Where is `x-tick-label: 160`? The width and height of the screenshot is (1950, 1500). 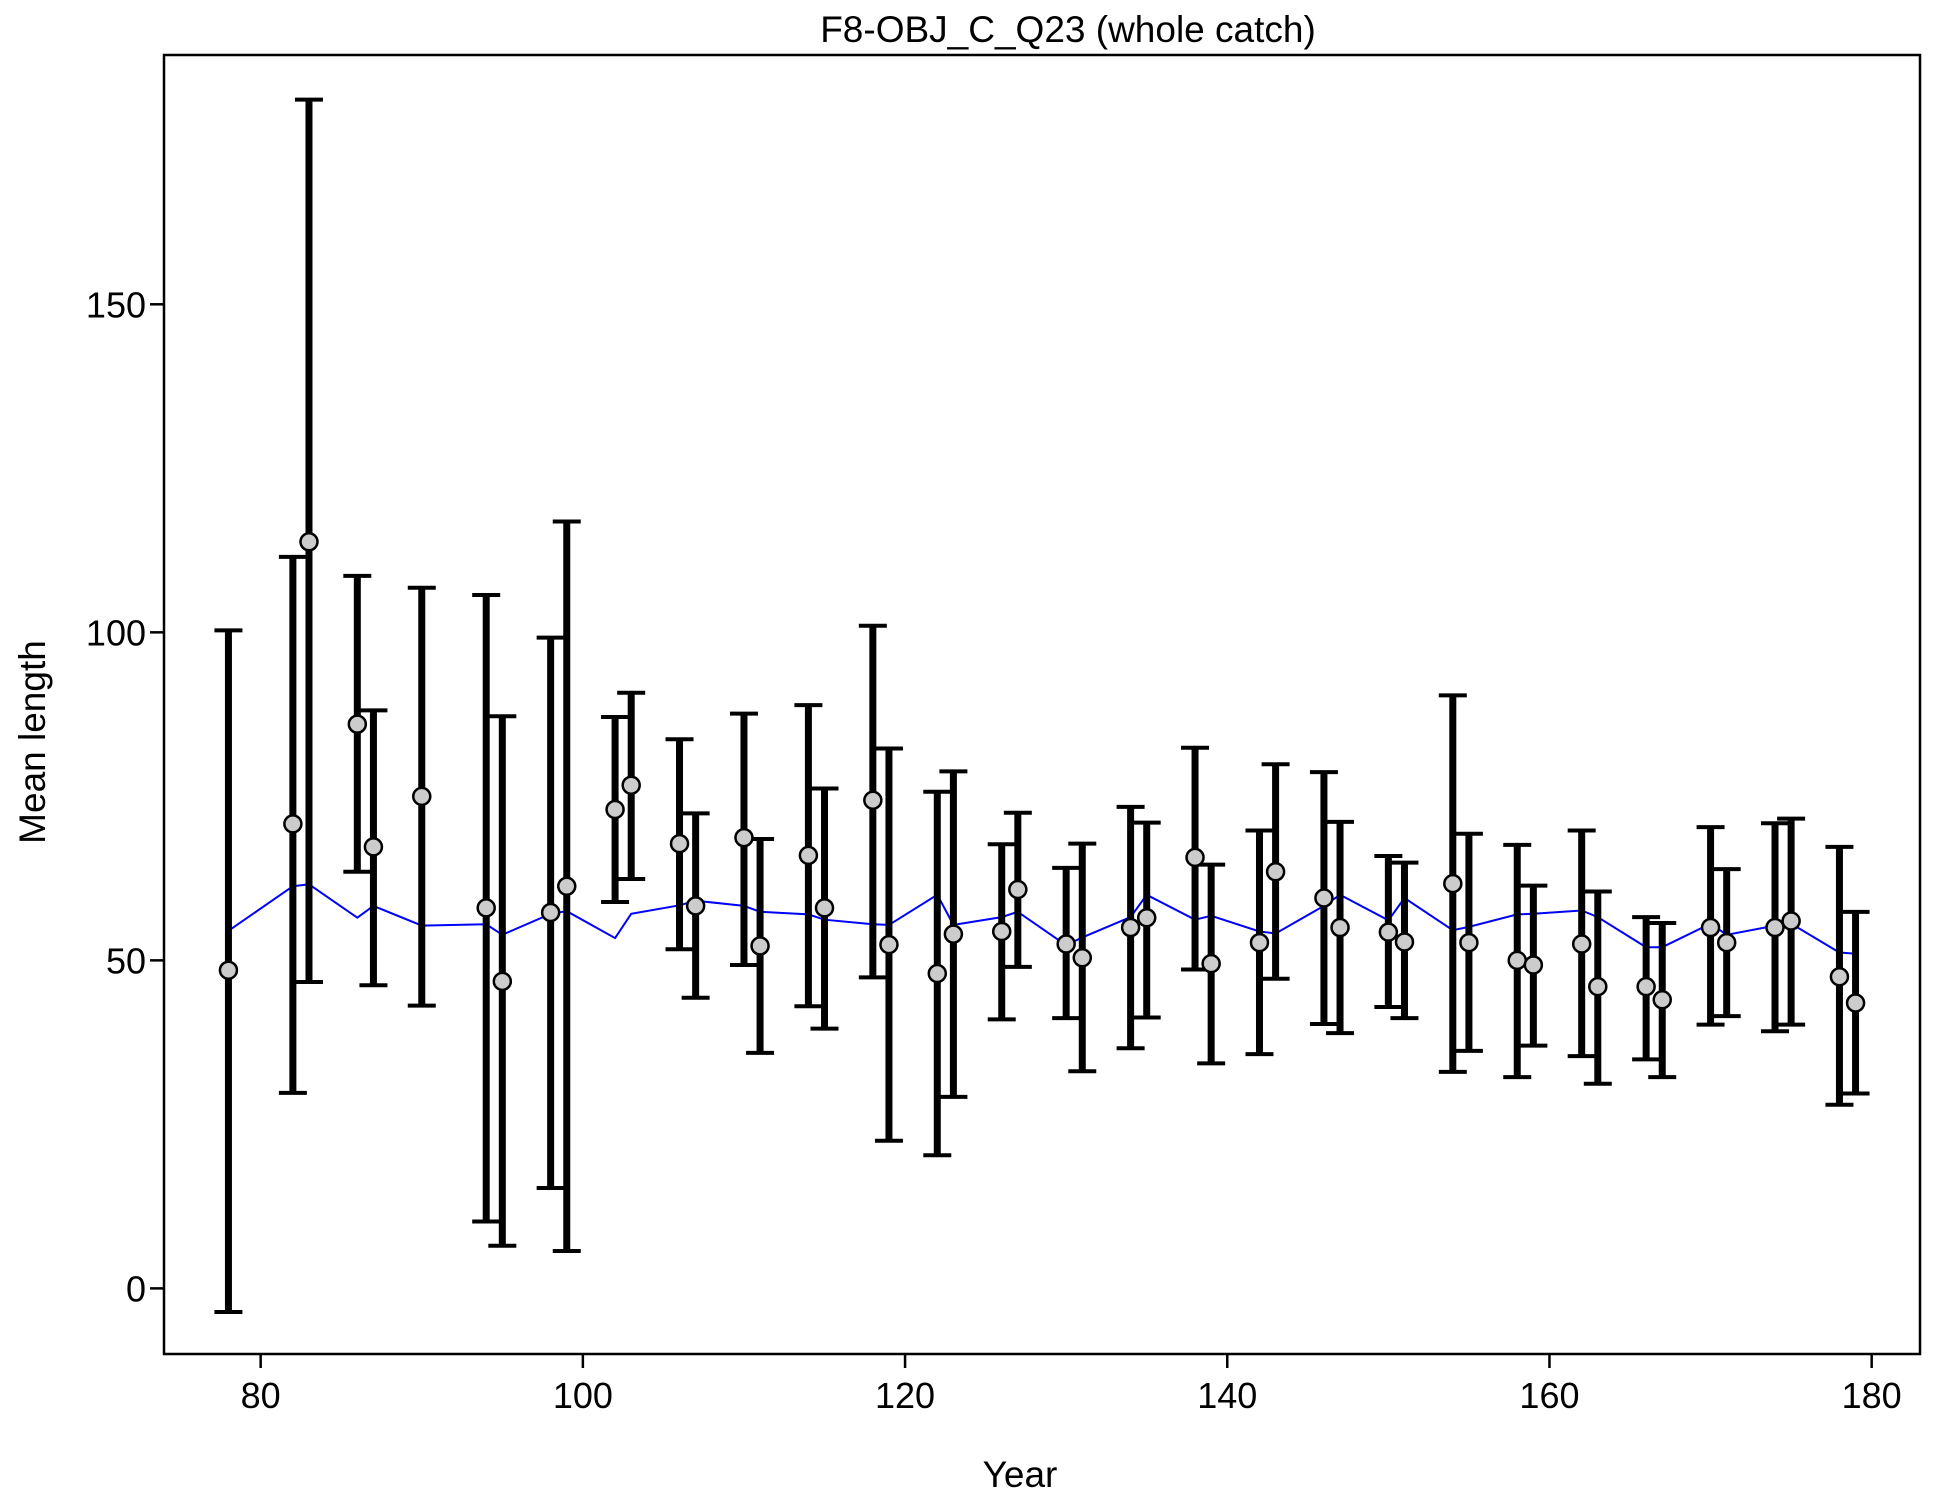
x-tick-label: 160 is located at coordinates (1549, 1395).